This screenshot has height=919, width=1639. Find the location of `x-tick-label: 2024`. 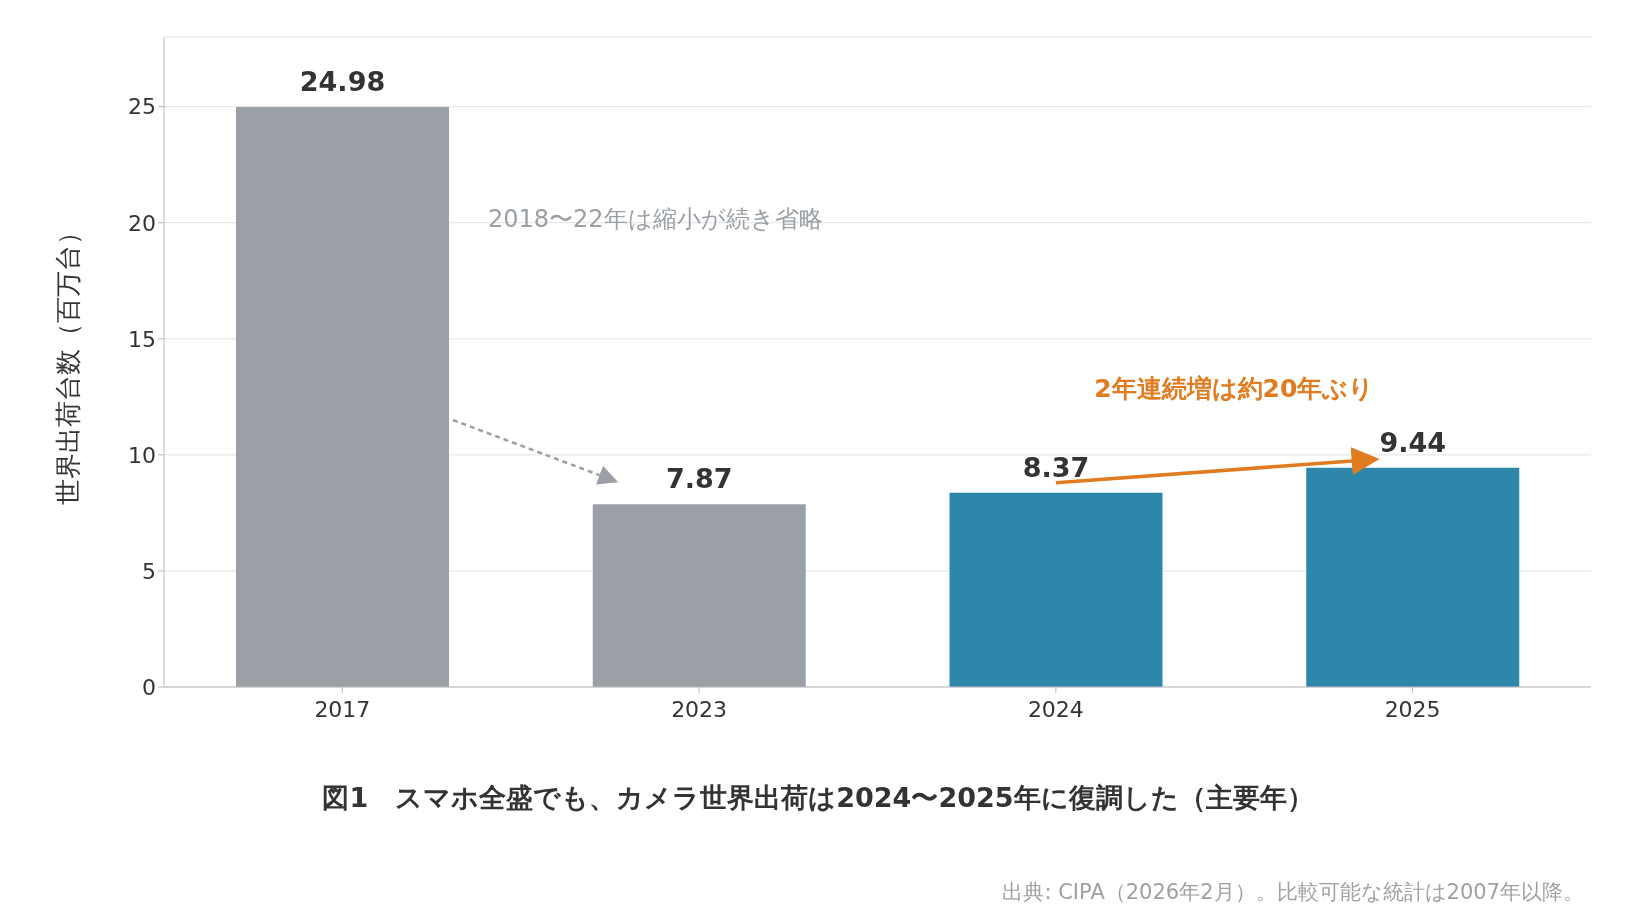

x-tick-label: 2024 is located at coordinates (1055, 709).